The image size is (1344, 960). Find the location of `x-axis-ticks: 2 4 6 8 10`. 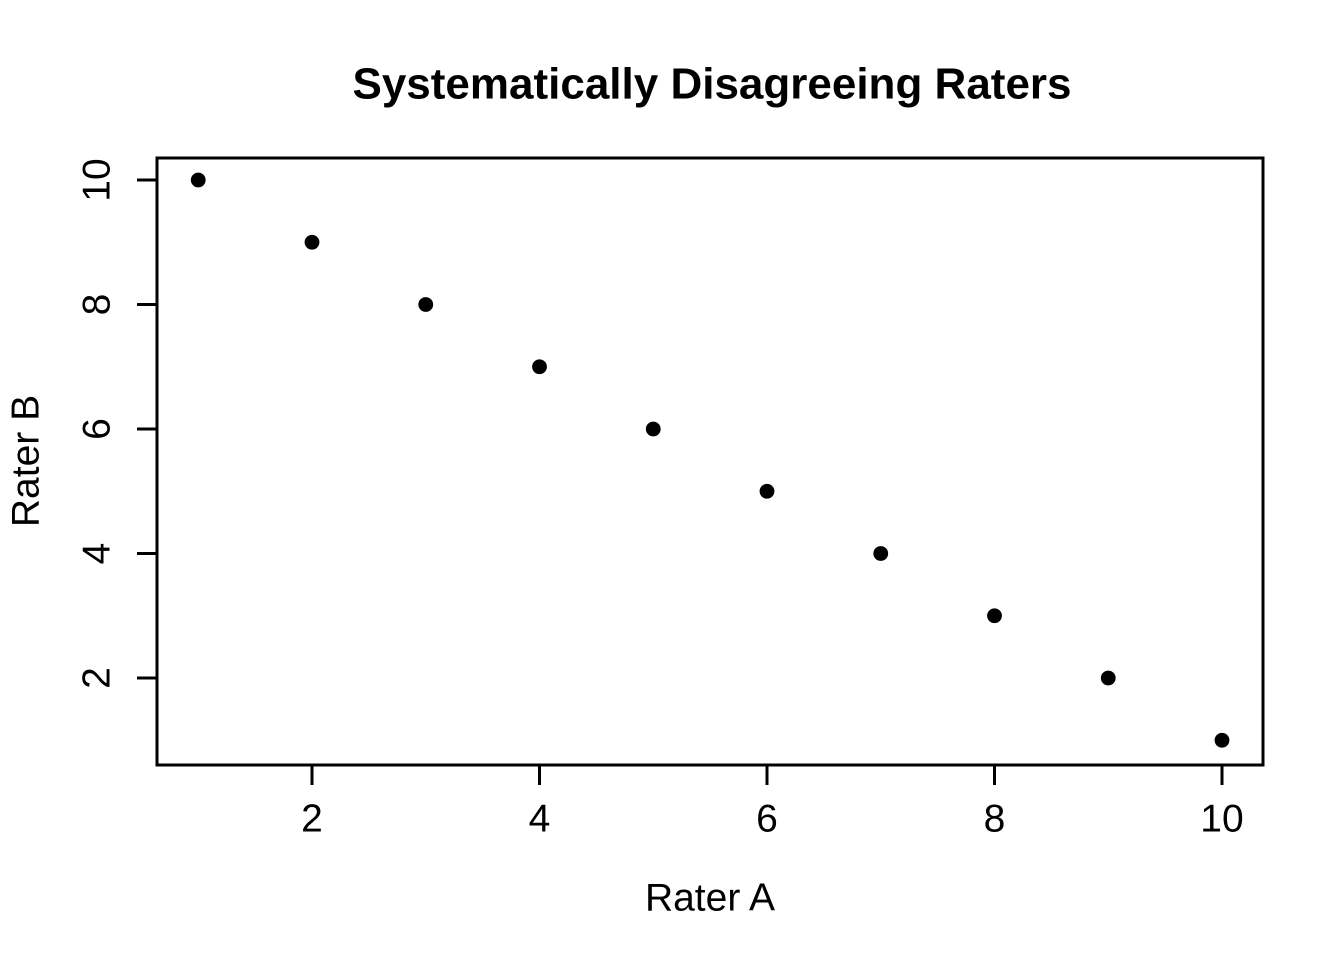

x-axis-ticks: 2 4 6 8 10 is located at coordinates (772, 803).